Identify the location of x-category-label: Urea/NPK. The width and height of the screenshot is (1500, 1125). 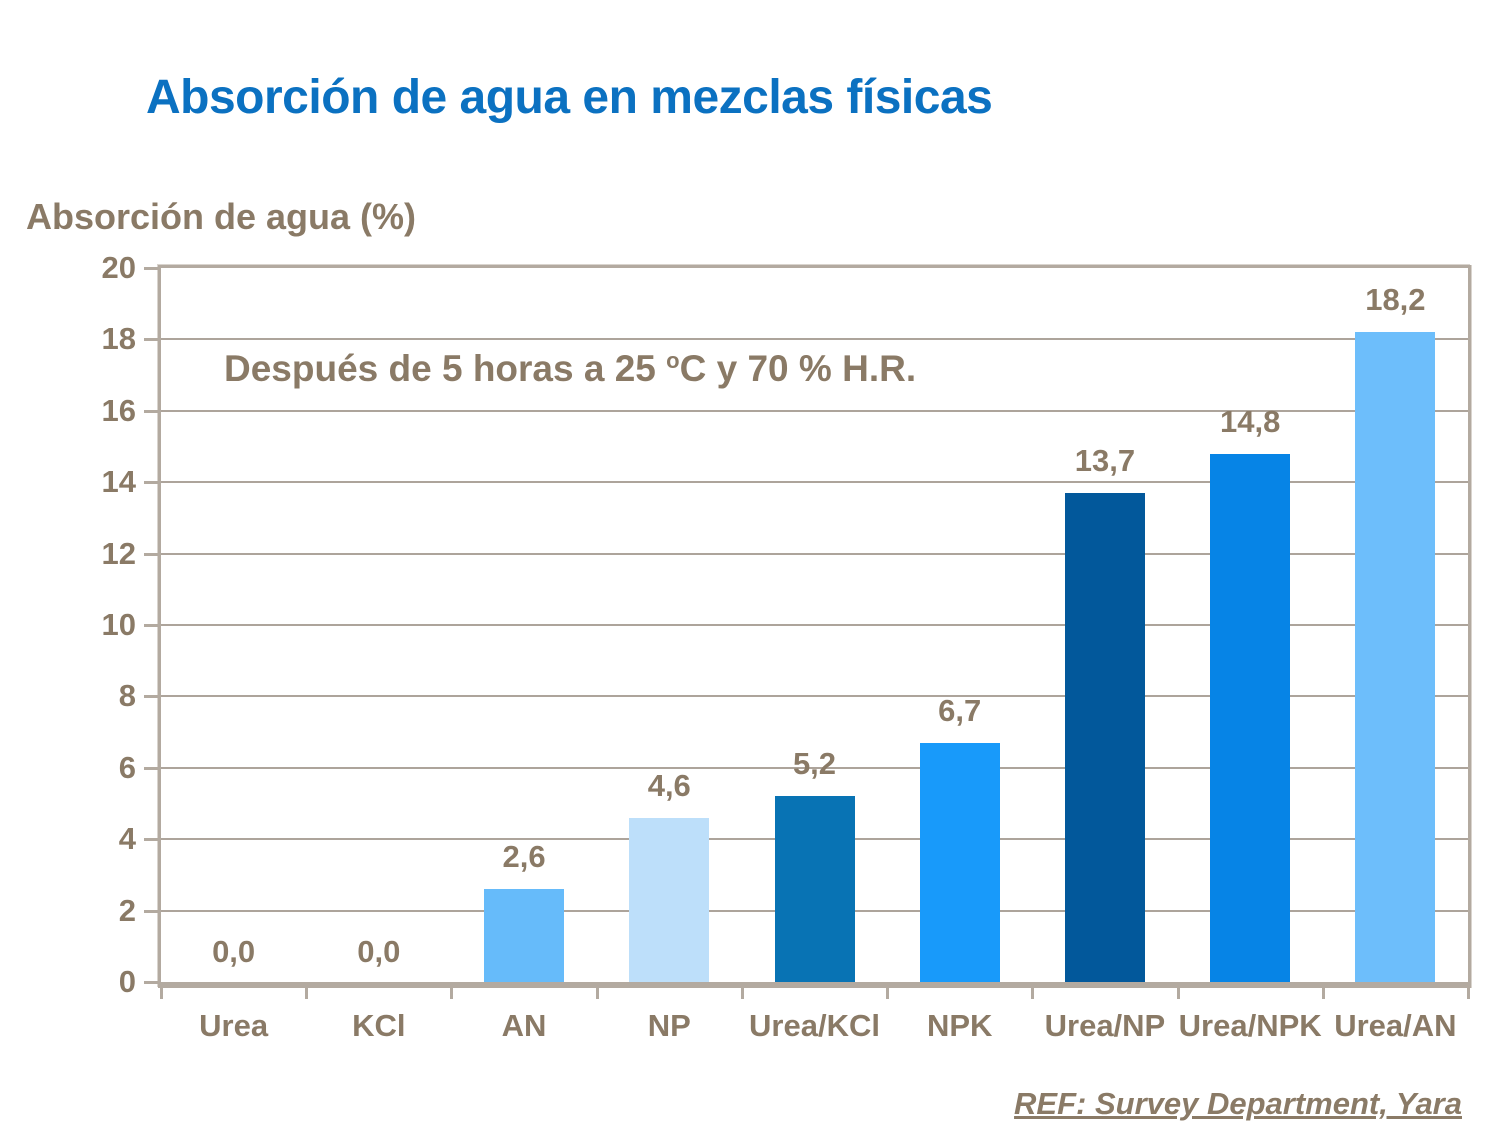
(1250, 1025).